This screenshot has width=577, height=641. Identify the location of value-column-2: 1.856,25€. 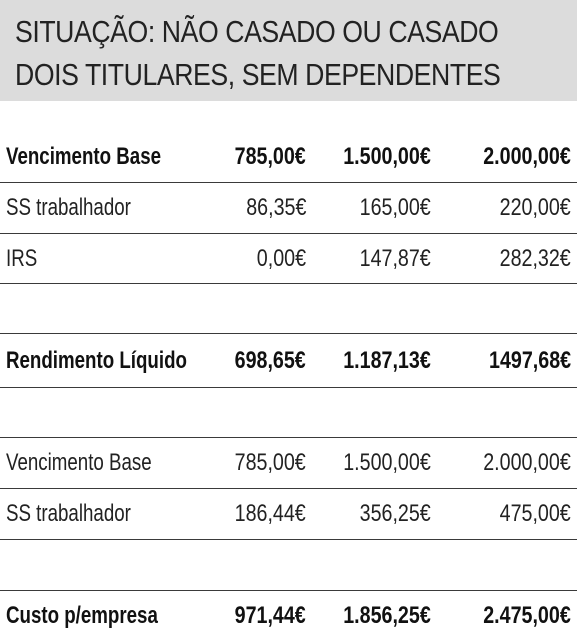
(387, 615).